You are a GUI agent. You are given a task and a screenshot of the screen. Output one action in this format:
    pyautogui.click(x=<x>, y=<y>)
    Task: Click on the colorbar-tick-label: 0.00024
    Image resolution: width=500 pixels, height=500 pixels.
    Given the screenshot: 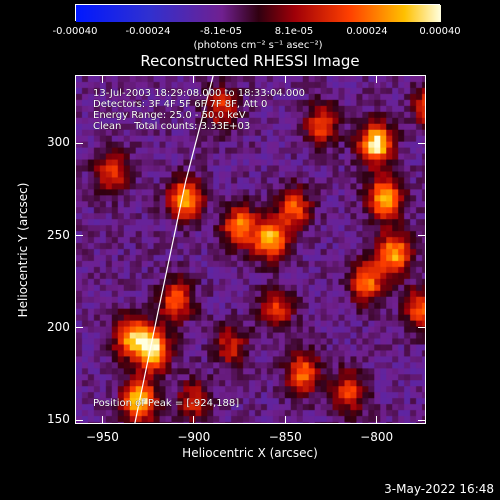 What is the action you would take?
    pyautogui.click(x=367, y=31)
    